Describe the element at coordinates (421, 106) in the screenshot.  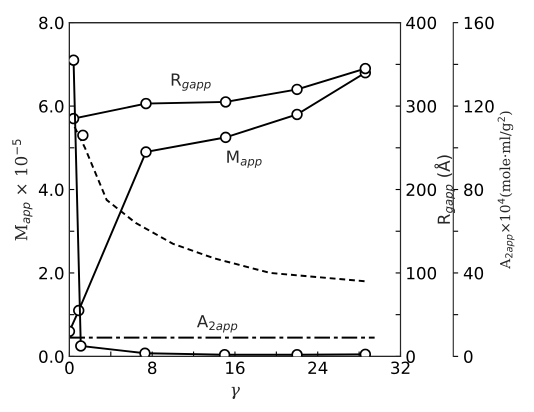
I see `y2-tick-label: 300` at that location.